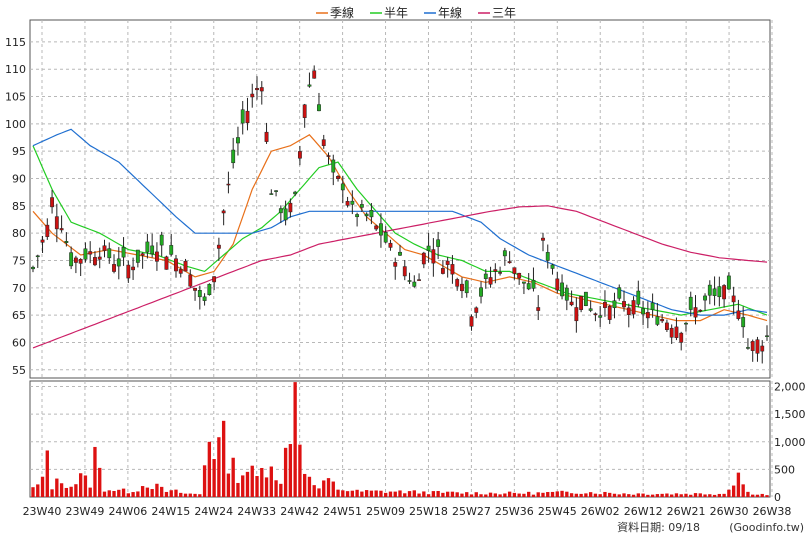 This screenshot has width=808, height=540. Describe the element at coordinates (15, 124) in the screenshot. I see `price-tick-label: 100` at that location.